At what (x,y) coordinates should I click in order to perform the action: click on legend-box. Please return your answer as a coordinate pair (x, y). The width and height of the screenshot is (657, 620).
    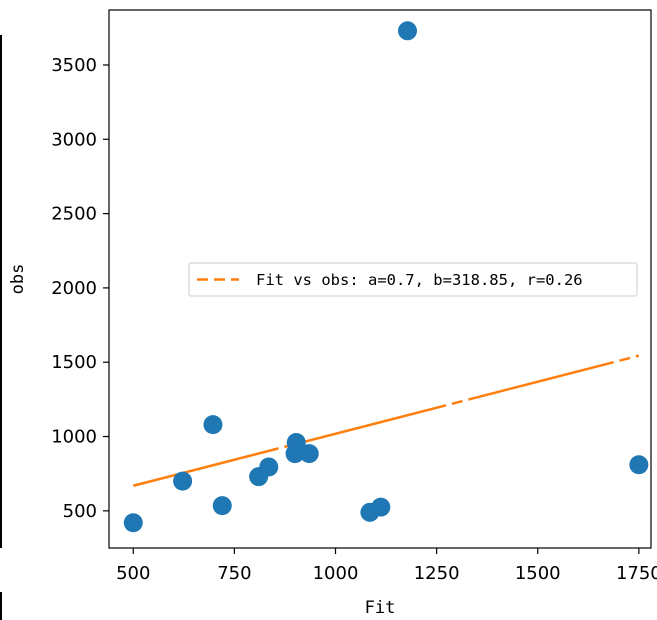
    Looking at the image, I should click on (413, 279).